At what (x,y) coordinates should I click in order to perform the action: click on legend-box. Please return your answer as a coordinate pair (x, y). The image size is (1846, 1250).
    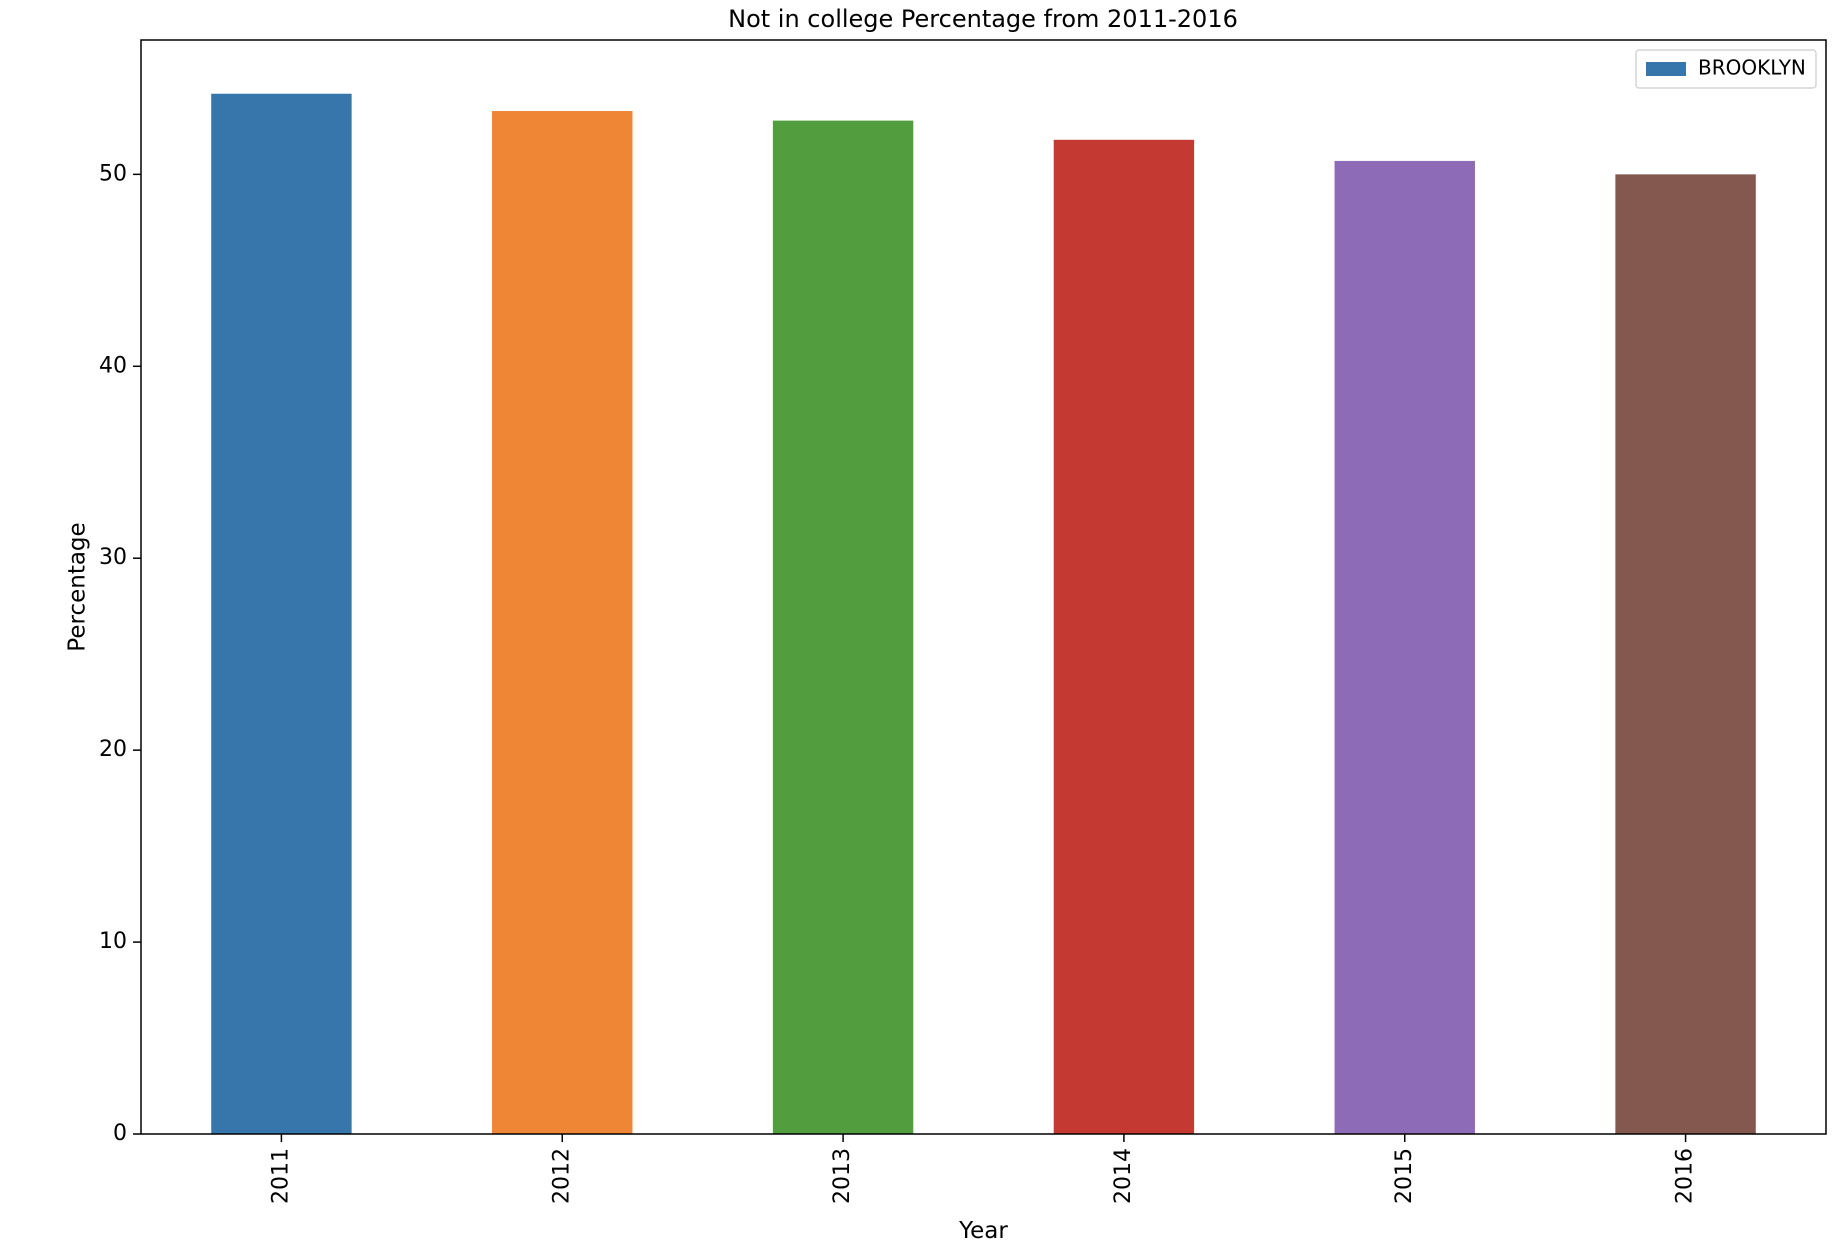
    Looking at the image, I should click on (1726, 69).